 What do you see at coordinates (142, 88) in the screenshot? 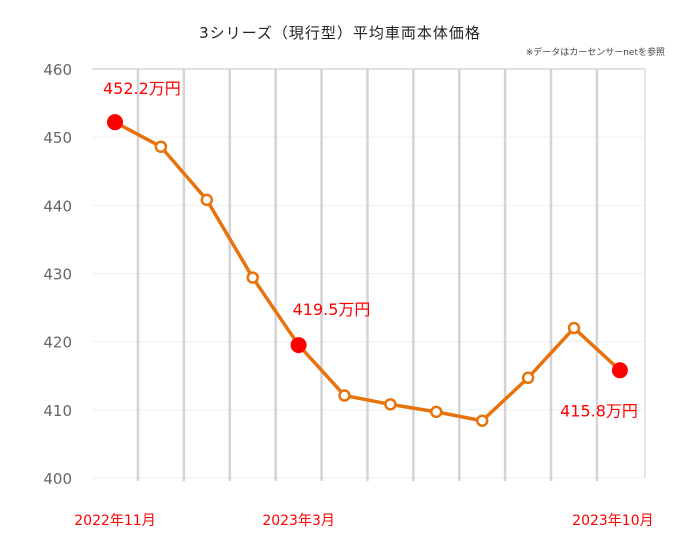
I see `data-label: 452.2万円` at bounding box center [142, 88].